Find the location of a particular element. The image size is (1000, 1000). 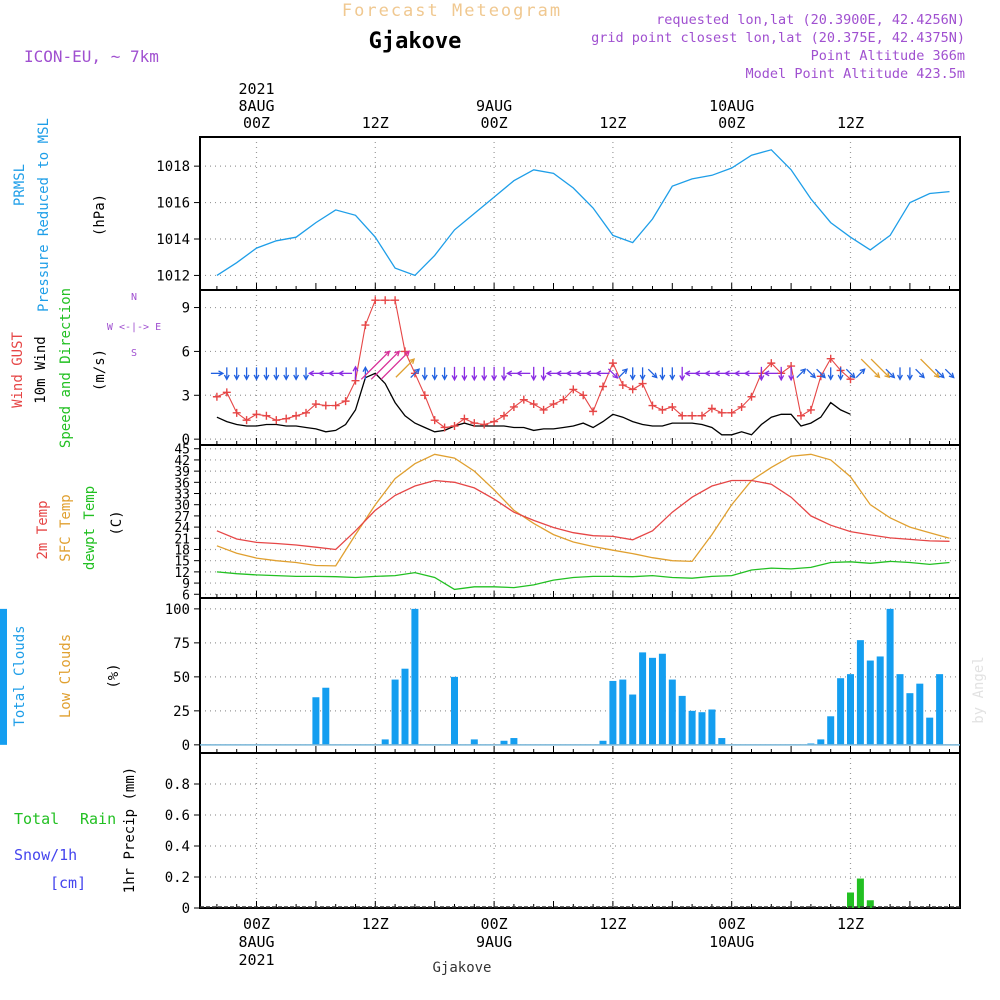

y-tick-label: 21 is located at coordinates (182, 539).